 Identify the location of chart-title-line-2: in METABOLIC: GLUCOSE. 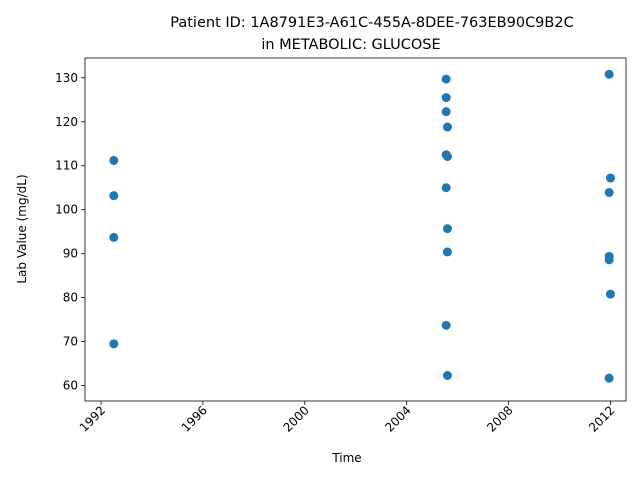
(350, 45).